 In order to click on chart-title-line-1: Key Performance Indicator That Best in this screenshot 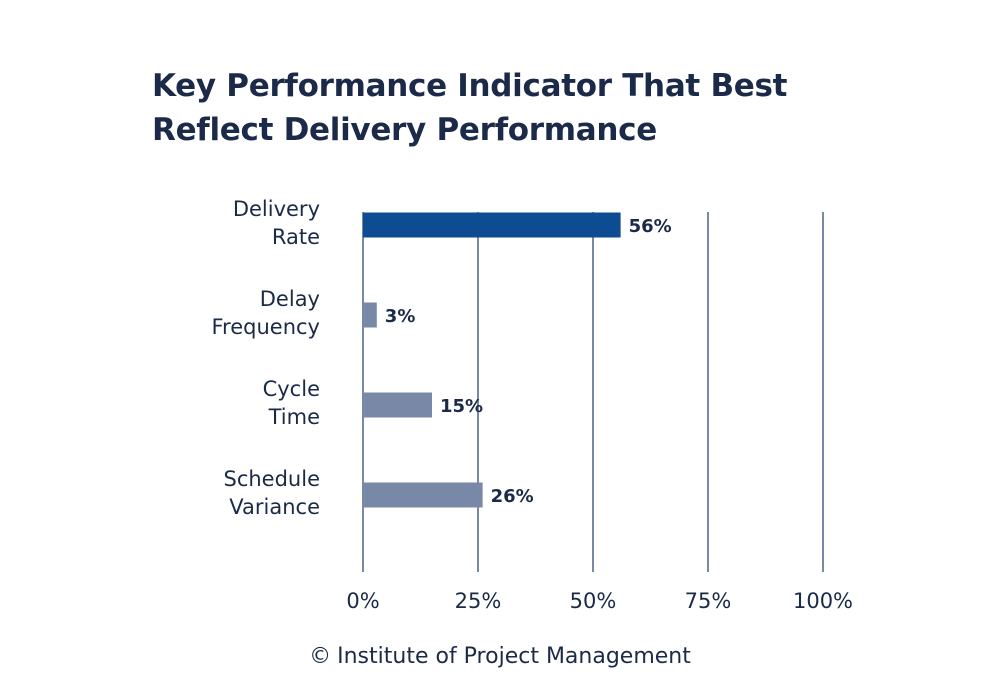, I will do `click(470, 86)`.